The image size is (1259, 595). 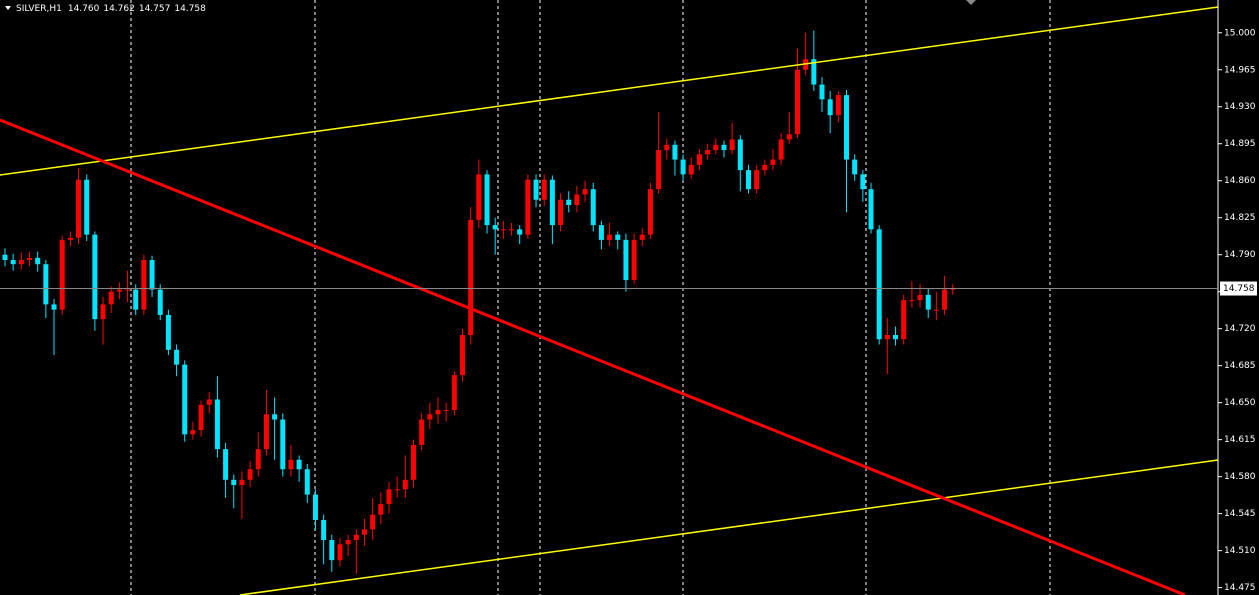 I want to click on y-tick-label: 14.895, so click(x=1240, y=144).